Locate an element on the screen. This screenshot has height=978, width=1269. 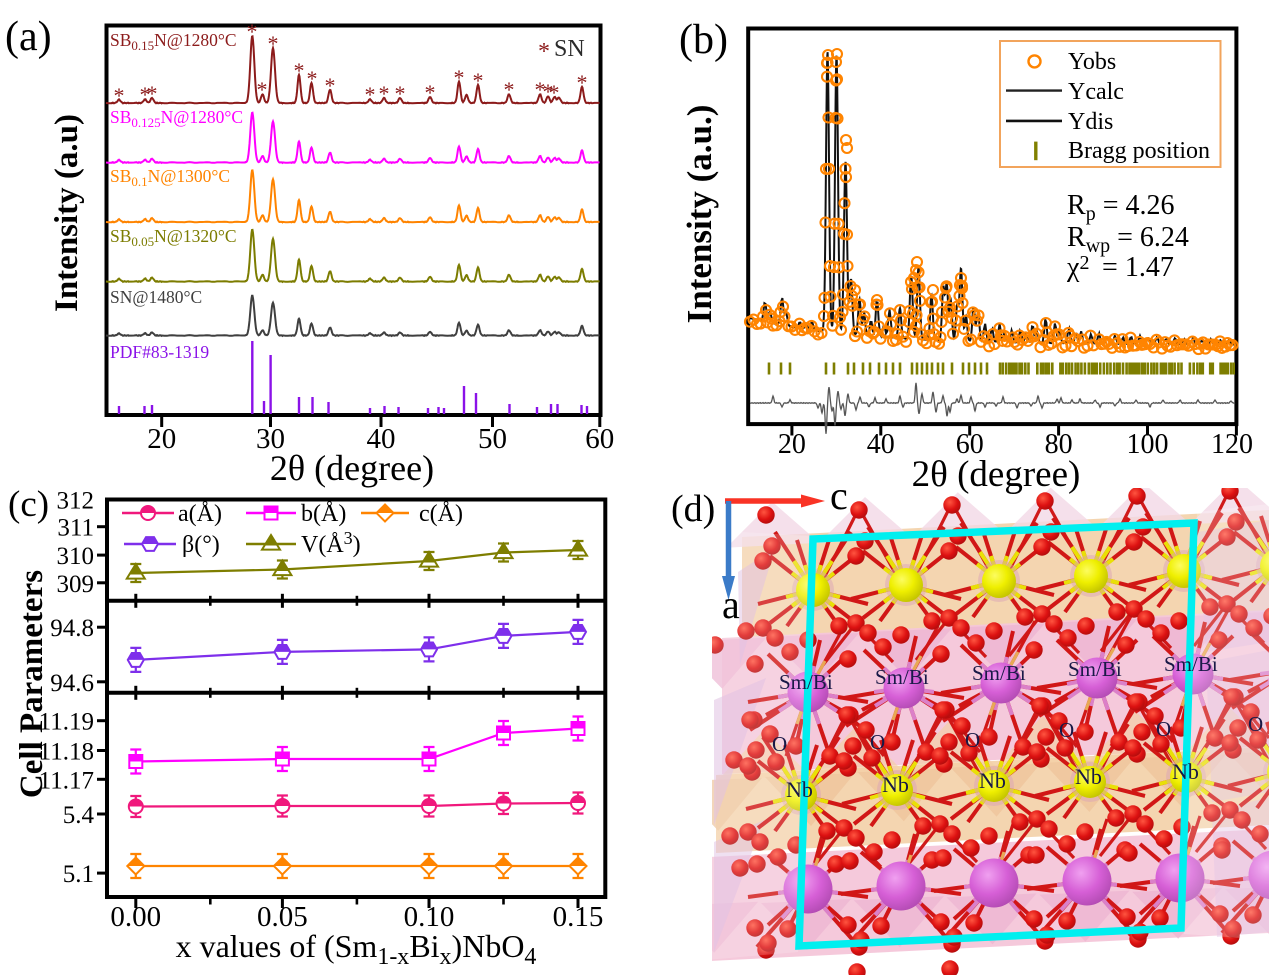
svg-text: Yobs is located at coordinates (1092, 62).